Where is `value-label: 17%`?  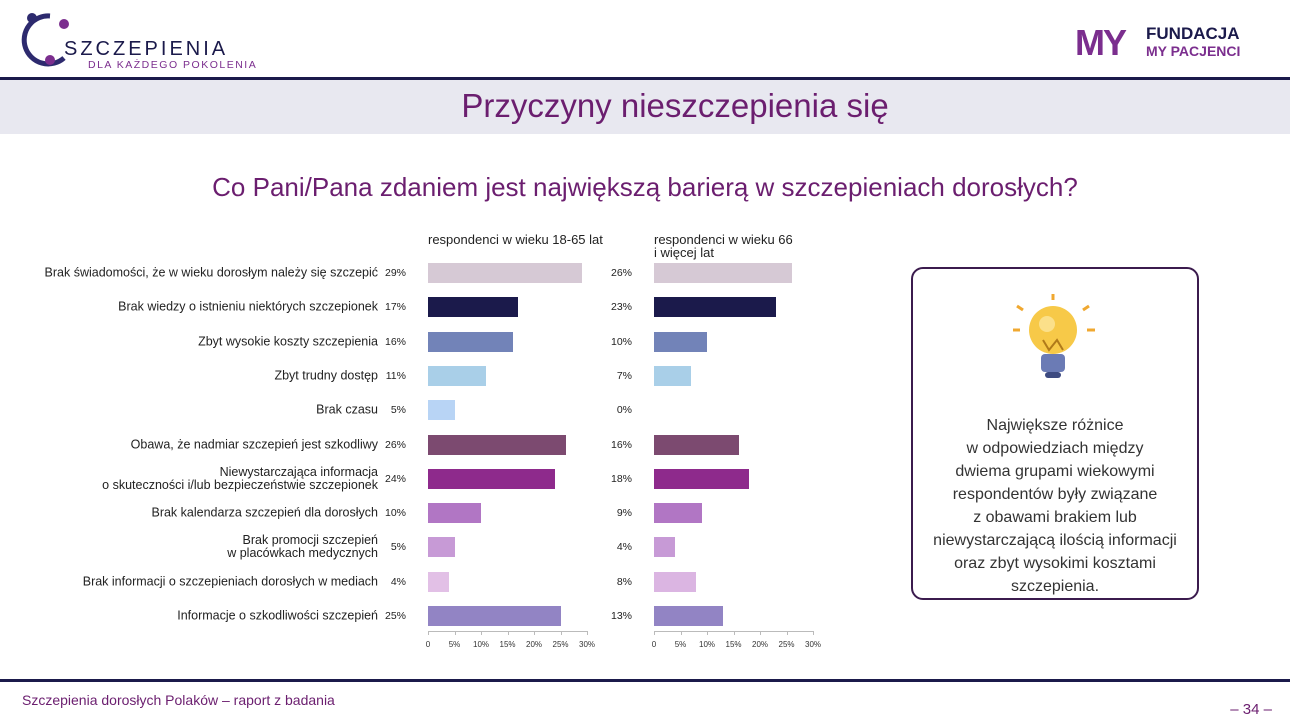
value-label: 17% is located at coordinates (395, 307).